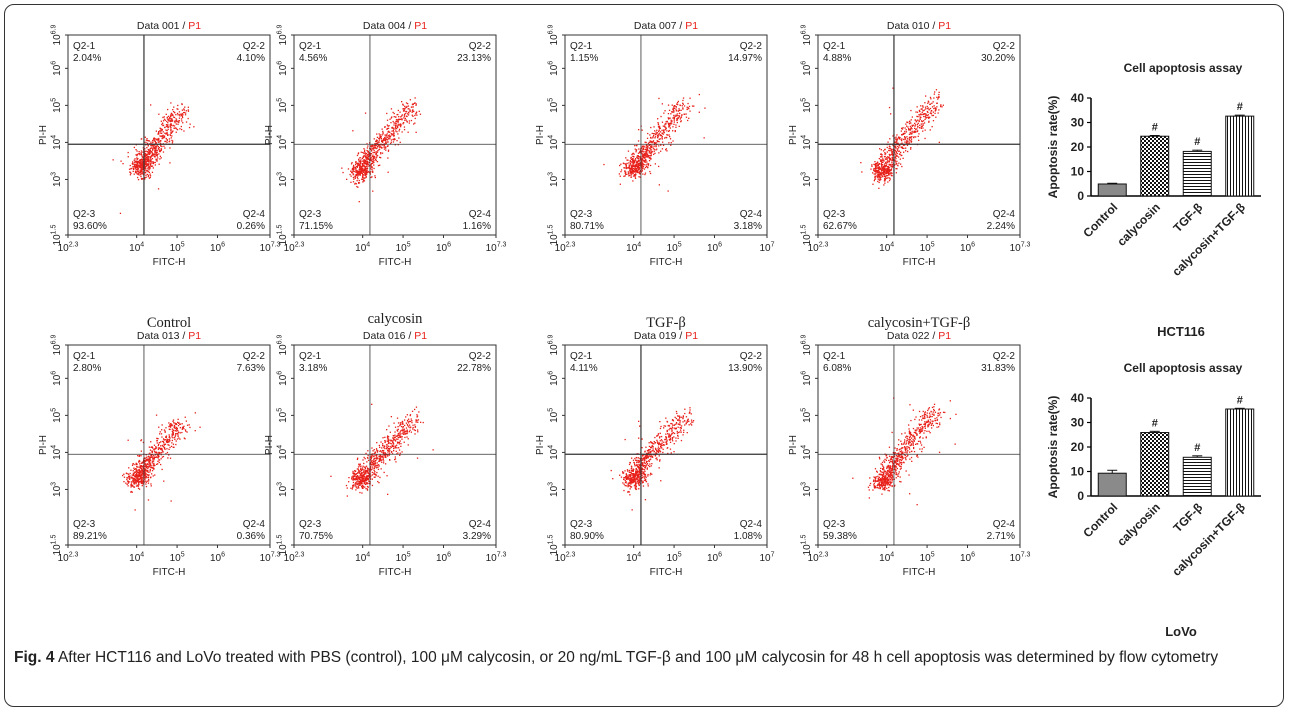 This screenshot has height=713, width=1290. What do you see at coordinates (748, 226) in the screenshot?
I see `q4-value: 3.18%` at bounding box center [748, 226].